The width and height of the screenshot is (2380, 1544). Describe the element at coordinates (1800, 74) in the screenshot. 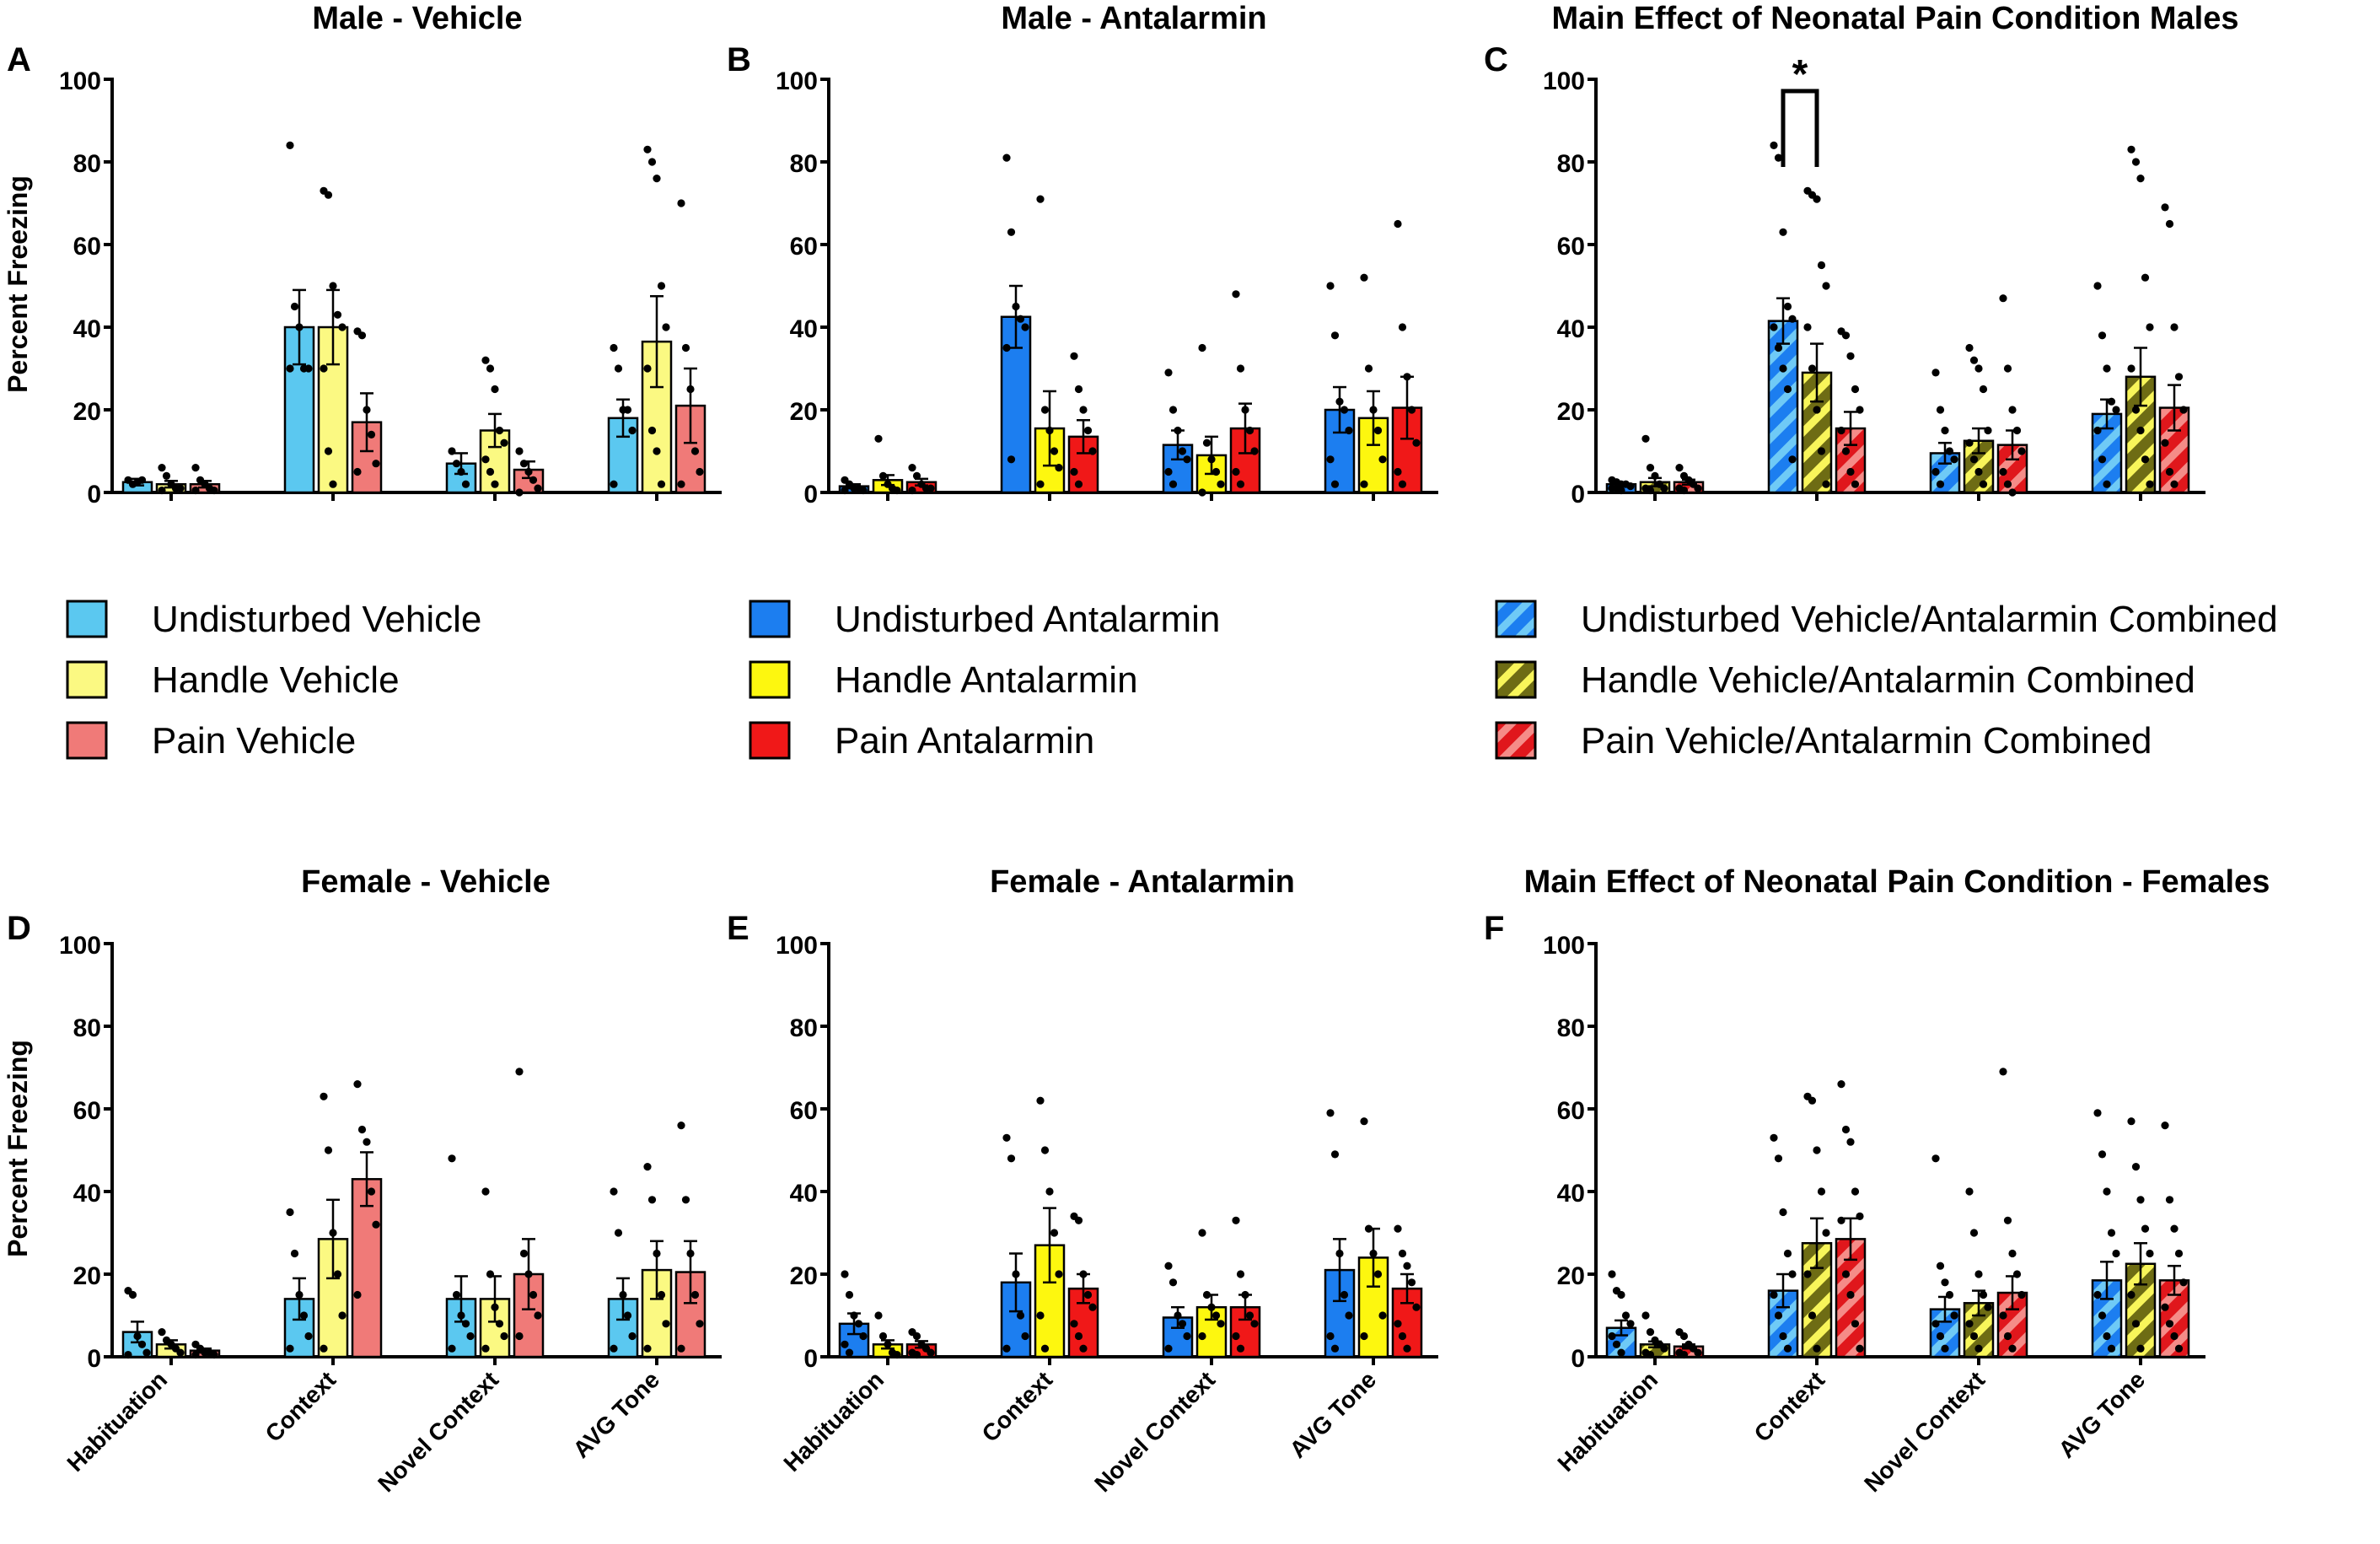

I see `significance-star: *` at that location.